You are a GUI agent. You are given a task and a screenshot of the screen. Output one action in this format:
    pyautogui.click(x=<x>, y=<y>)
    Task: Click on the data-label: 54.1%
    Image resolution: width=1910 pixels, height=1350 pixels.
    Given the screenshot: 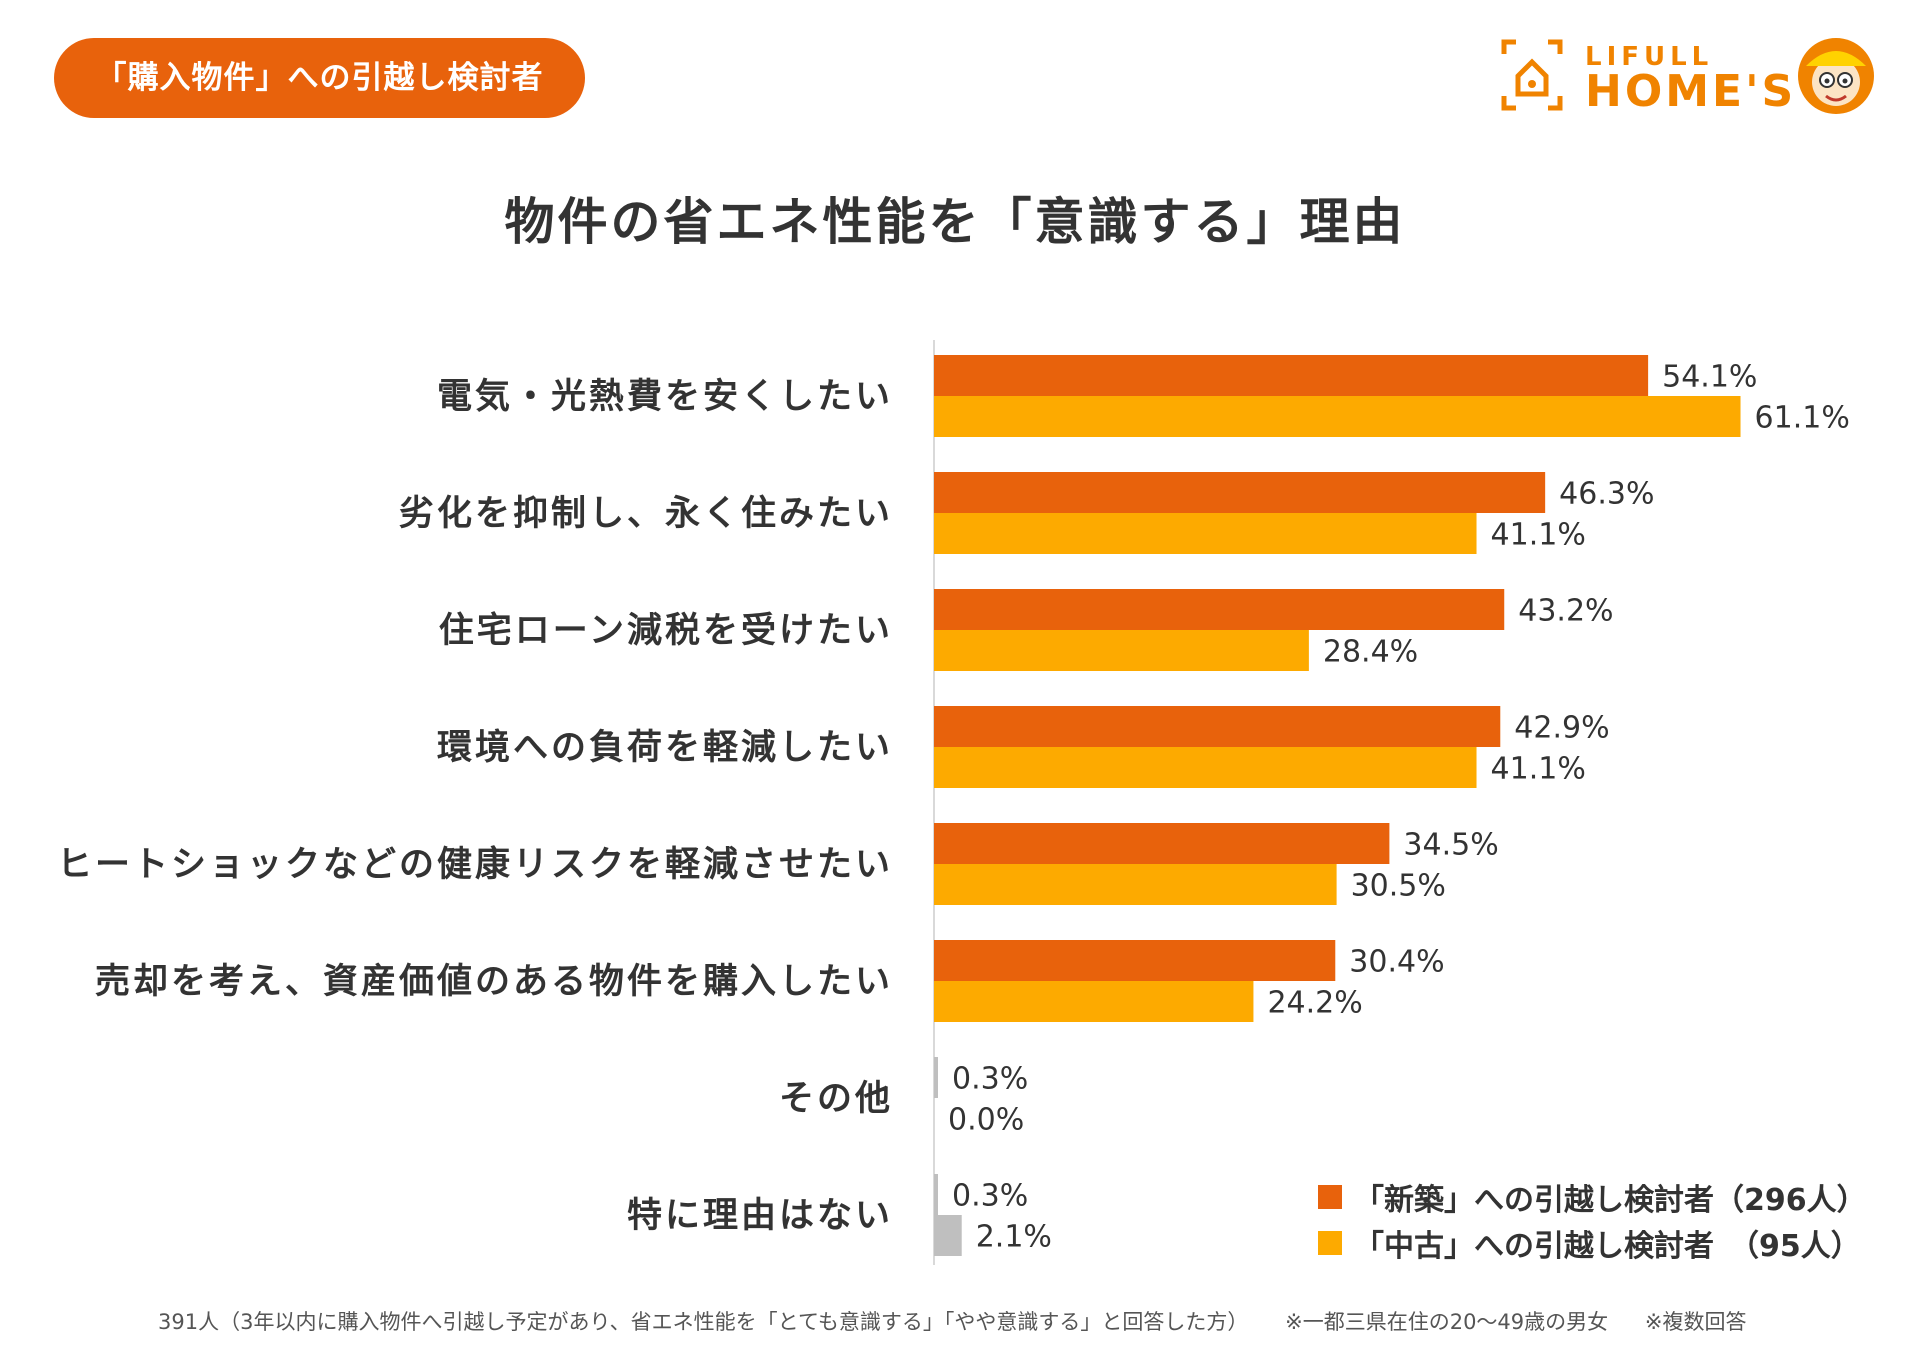 What is the action you would take?
    pyautogui.click(x=1709, y=377)
    